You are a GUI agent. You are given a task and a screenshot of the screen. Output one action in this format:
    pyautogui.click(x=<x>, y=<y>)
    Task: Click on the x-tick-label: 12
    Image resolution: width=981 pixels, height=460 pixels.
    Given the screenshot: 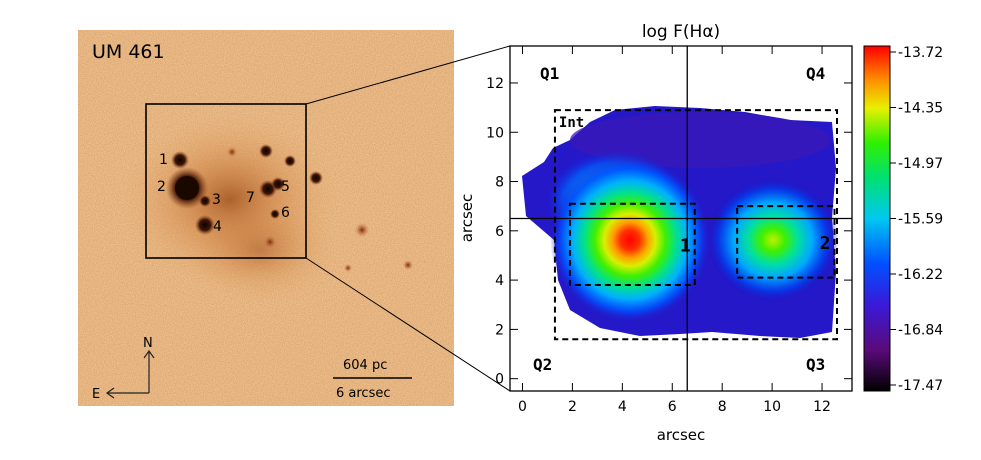 What is the action you would take?
    pyautogui.click(x=822, y=407)
    